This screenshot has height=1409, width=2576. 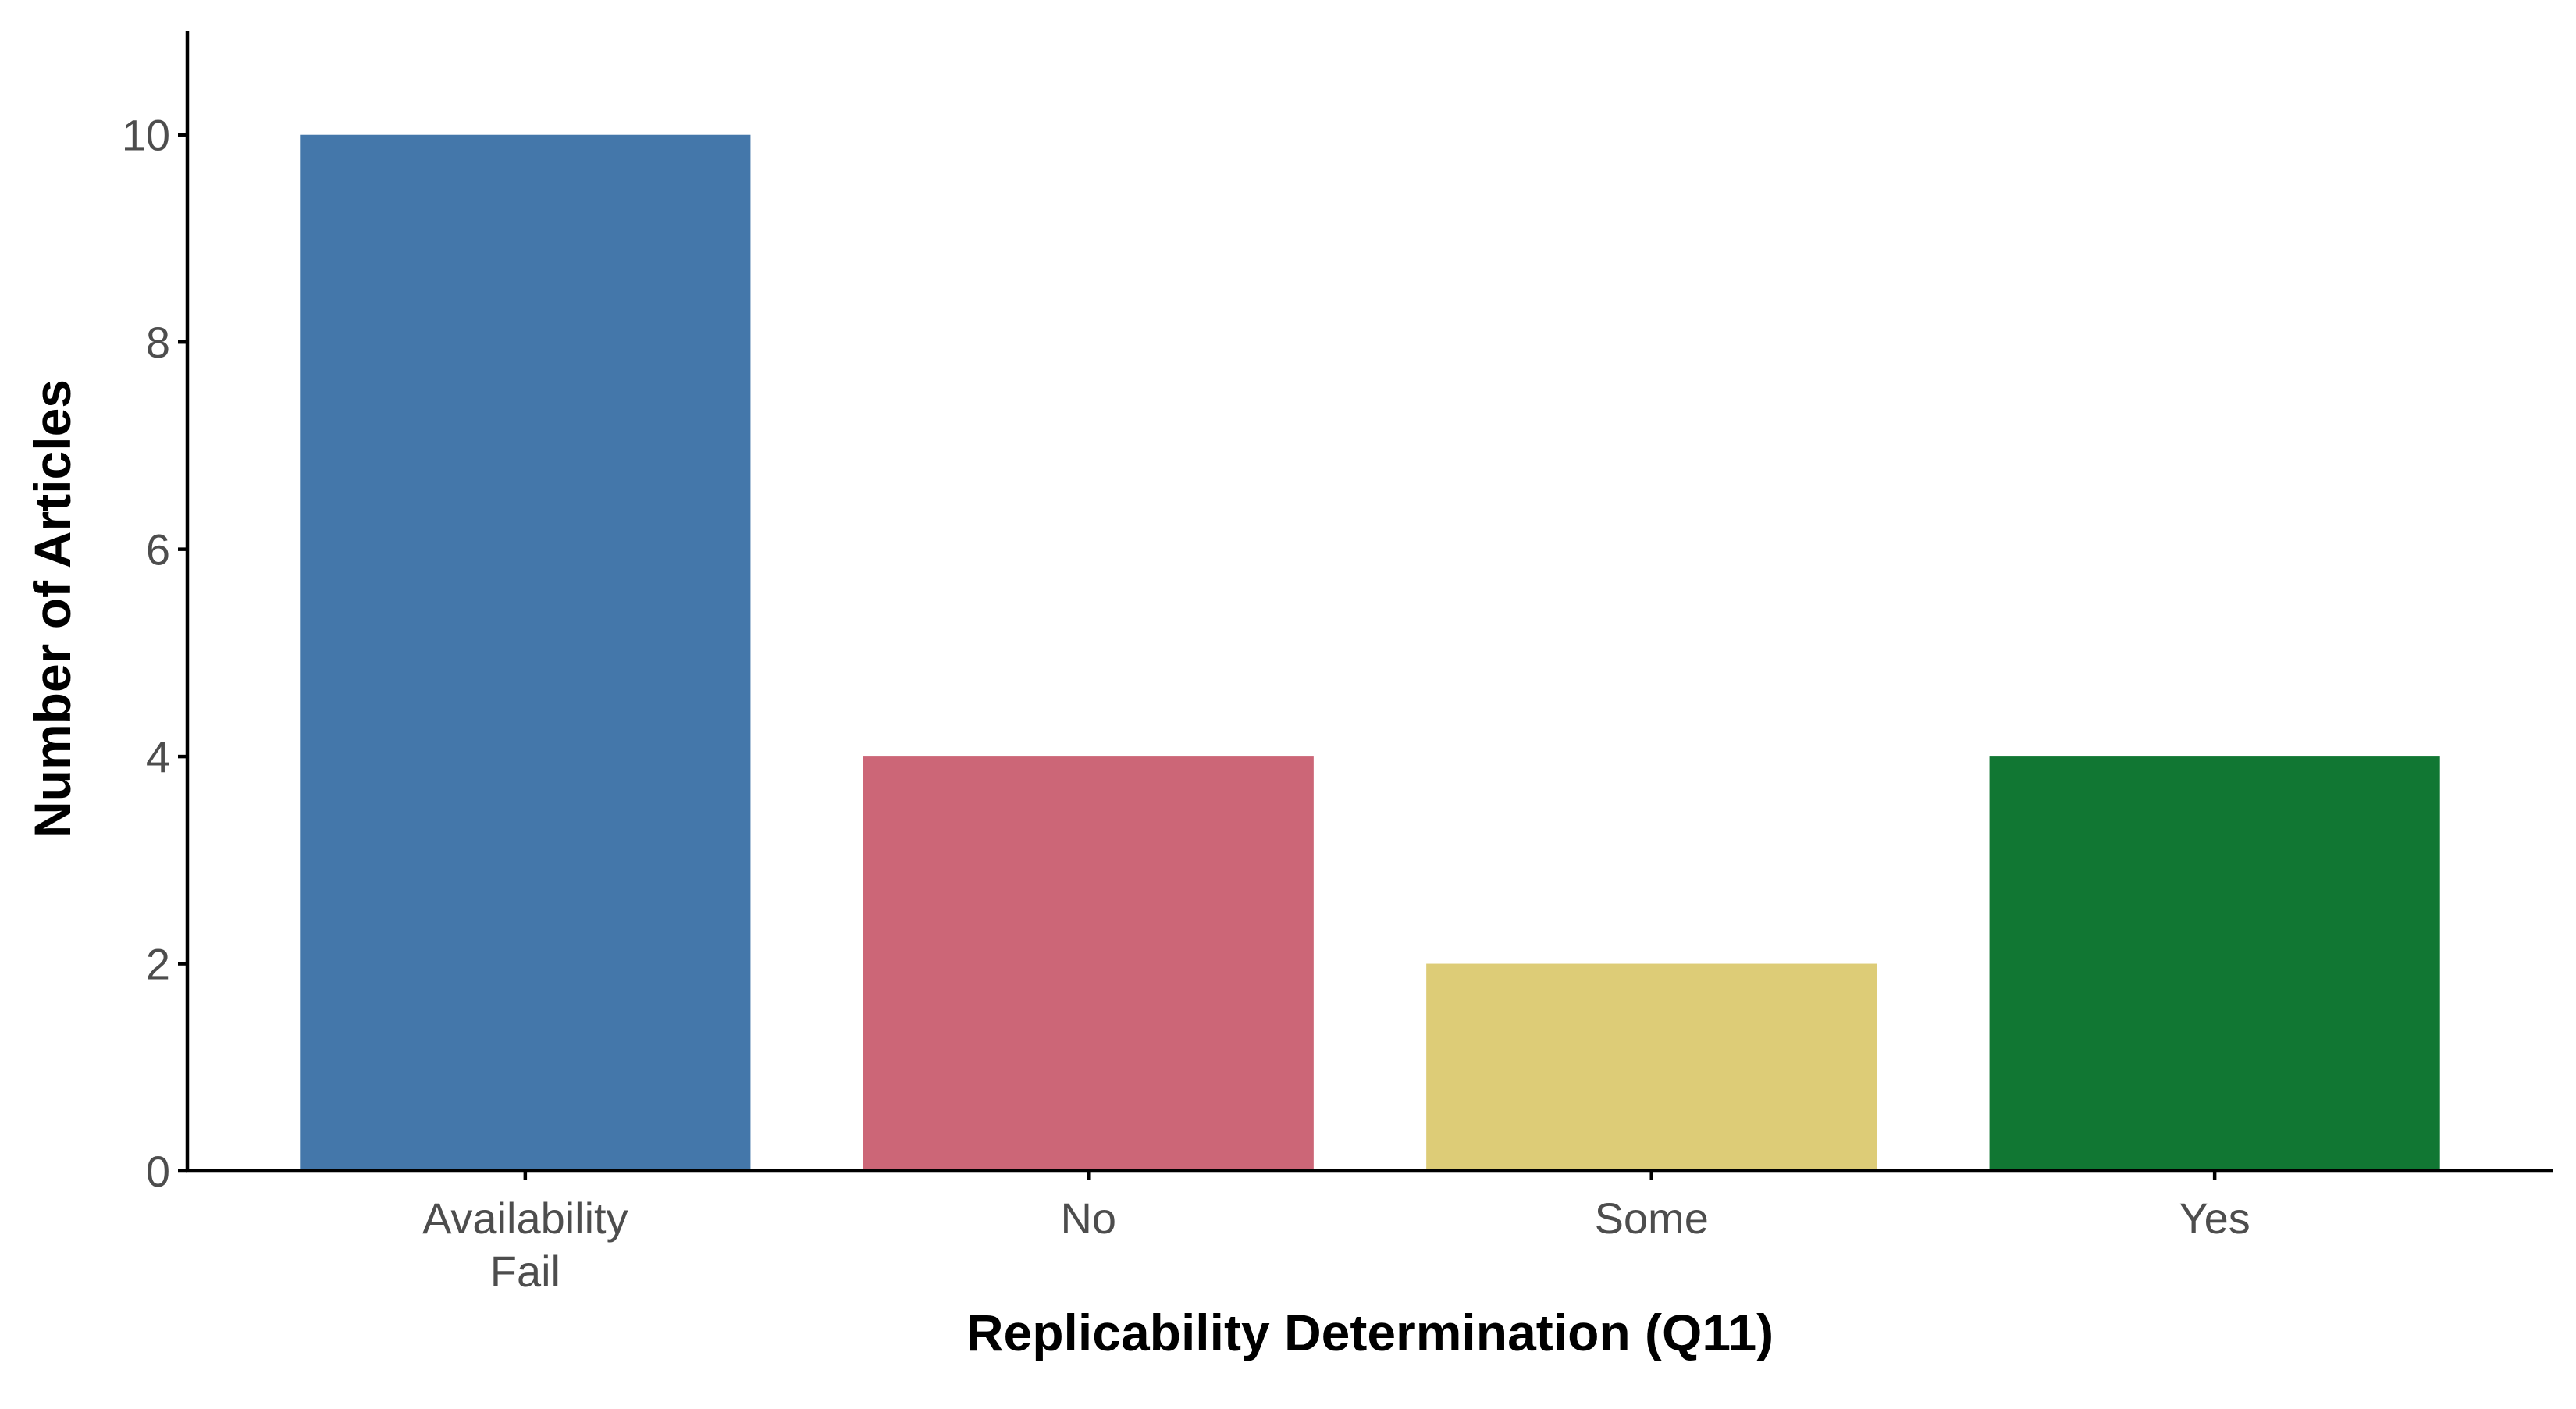 I want to click on y-tick-label: 6, so click(x=158, y=550).